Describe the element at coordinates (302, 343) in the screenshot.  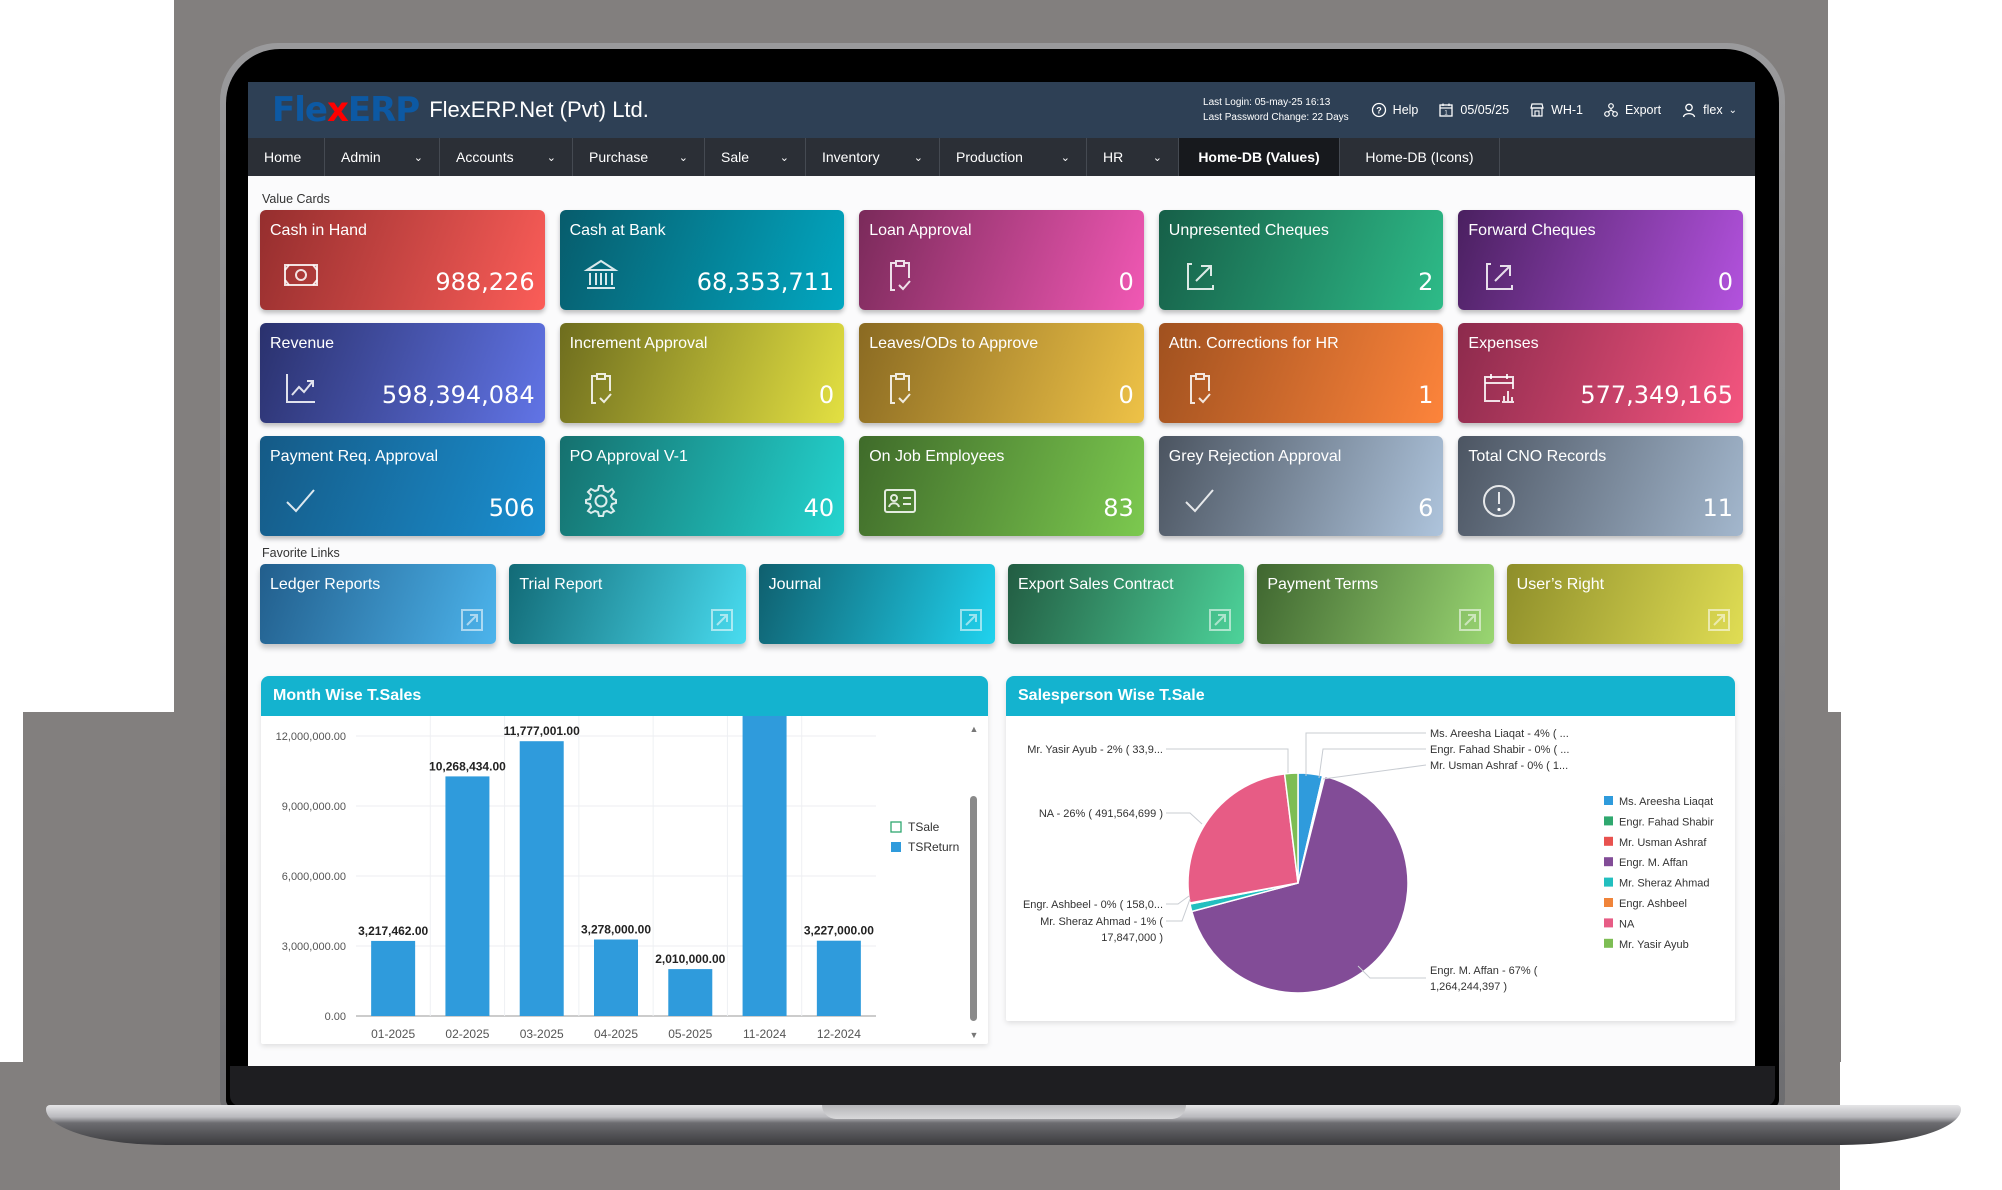
I see `card-title: Revenue` at that location.